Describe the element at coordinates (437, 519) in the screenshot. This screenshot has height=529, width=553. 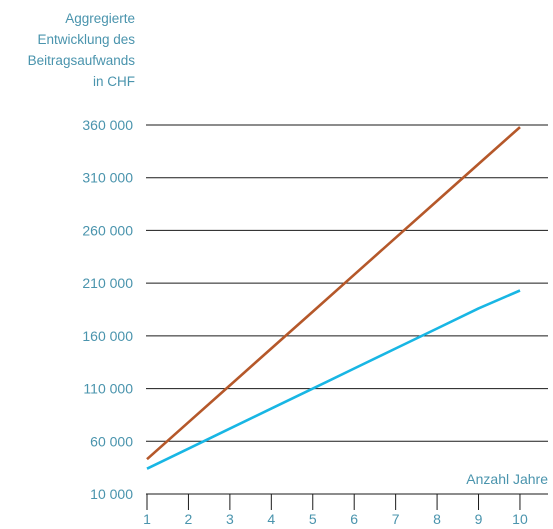
I see `x-tick-label: 8` at that location.